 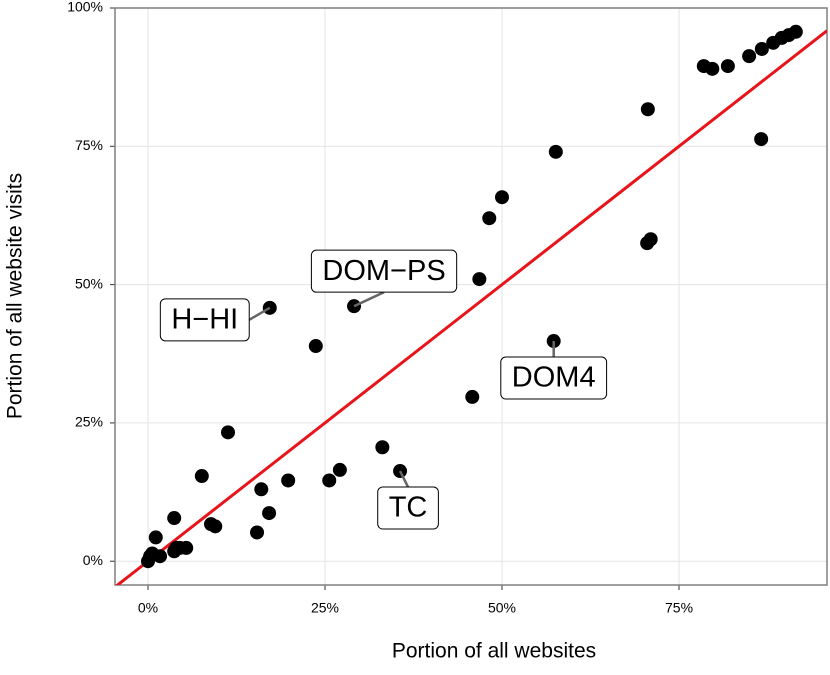 I want to click on annotation-label: TC, so click(x=408, y=508).